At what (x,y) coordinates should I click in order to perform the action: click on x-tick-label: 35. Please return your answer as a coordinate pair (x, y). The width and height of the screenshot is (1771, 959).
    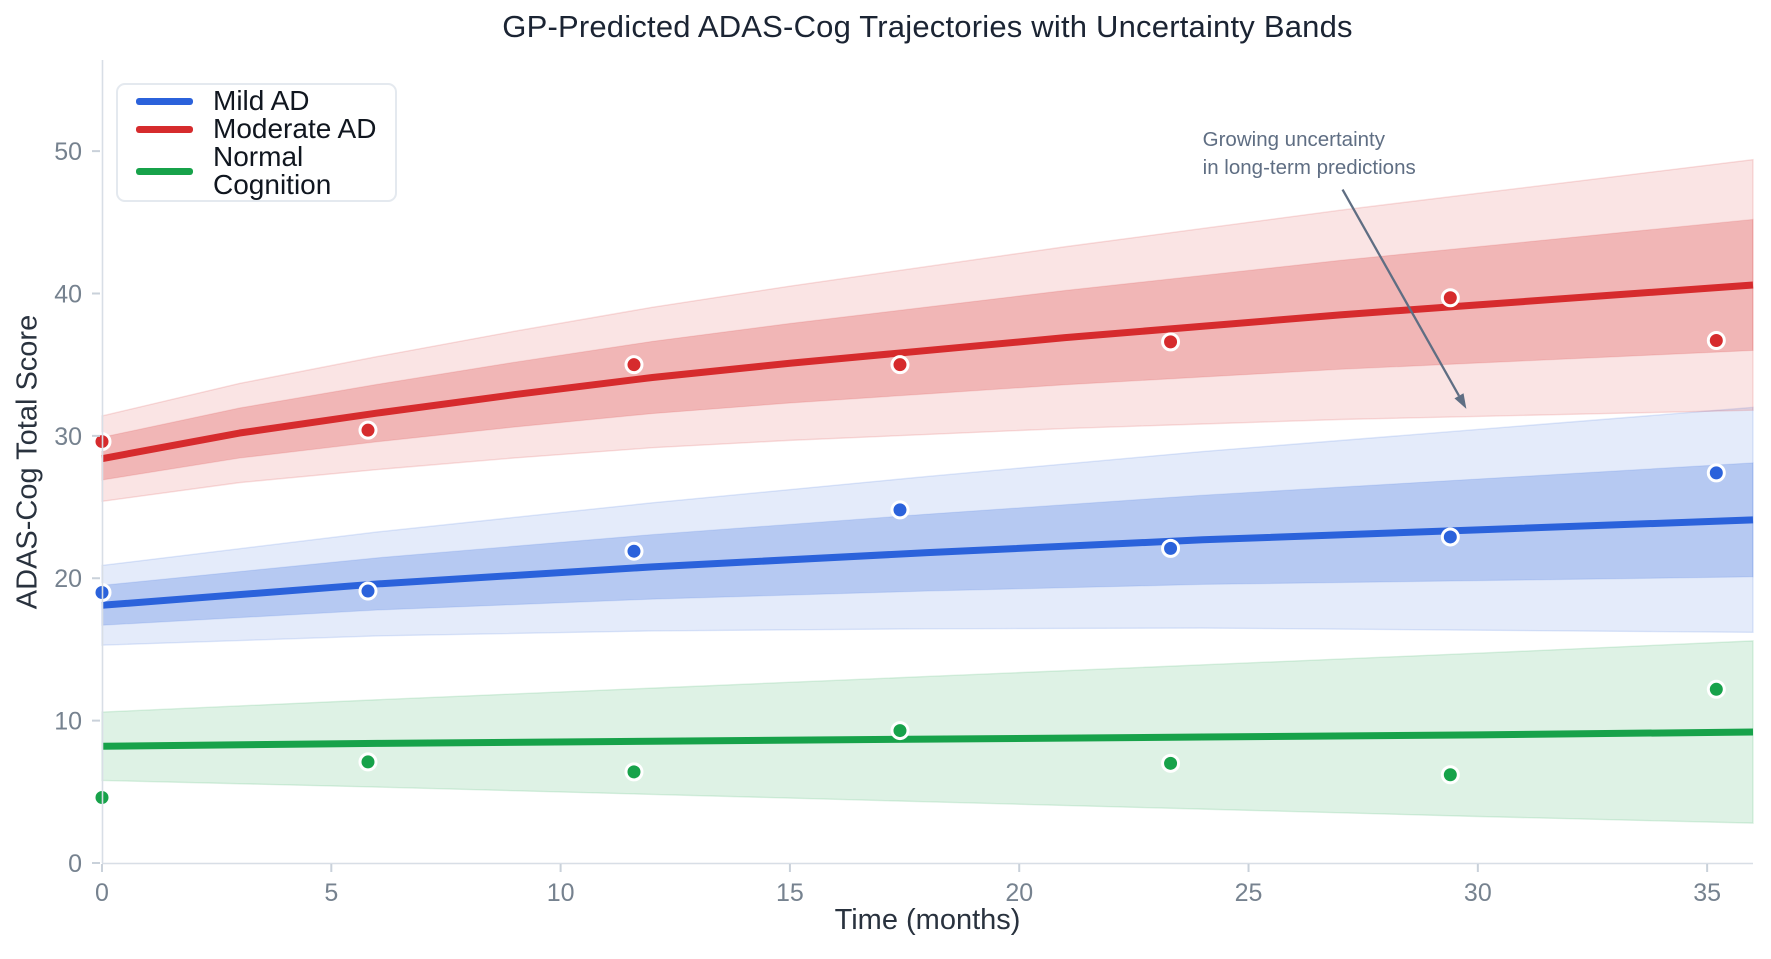
    Looking at the image, I should click on (1707, 893).